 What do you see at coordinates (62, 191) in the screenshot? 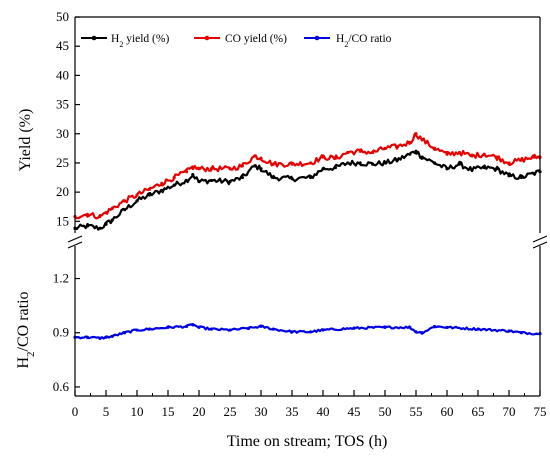
I see `yield-y-tick-label: 20` at bounding box center [62, 191].